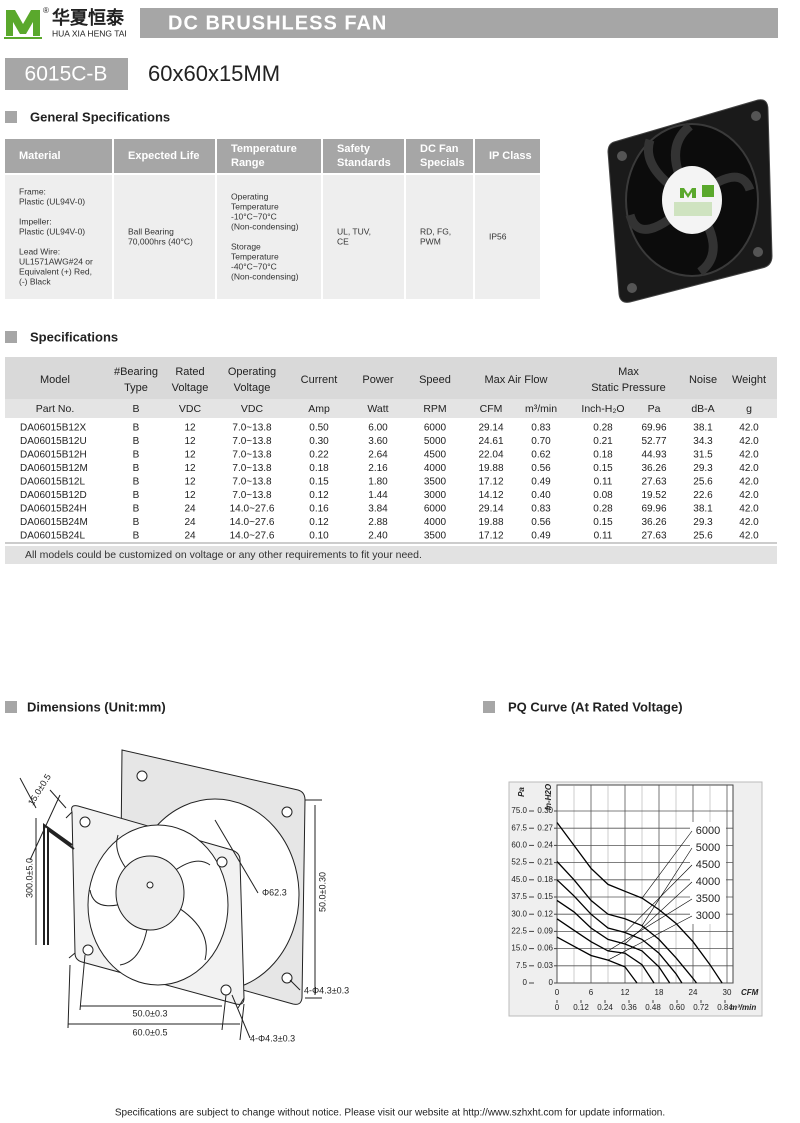 This screenshot has height=1123, width=800. Describe the element at coordinates (100, 116) in the screenshot. I see `section-heading: General Specifications` at that location.